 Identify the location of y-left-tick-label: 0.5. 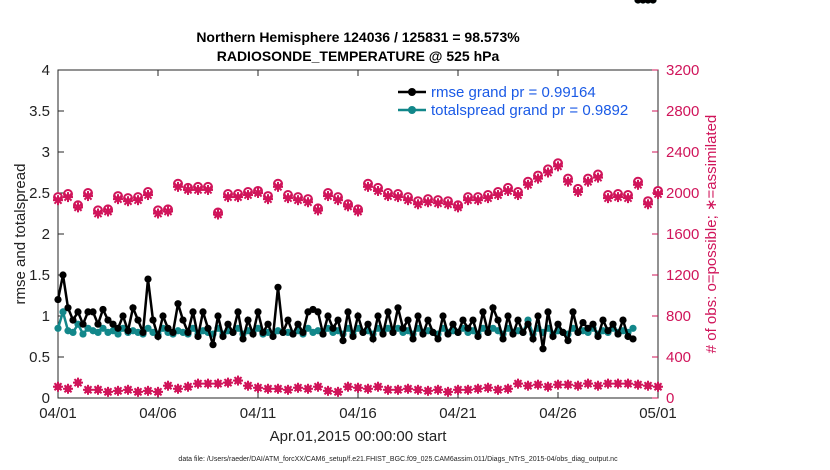
(39, 357).